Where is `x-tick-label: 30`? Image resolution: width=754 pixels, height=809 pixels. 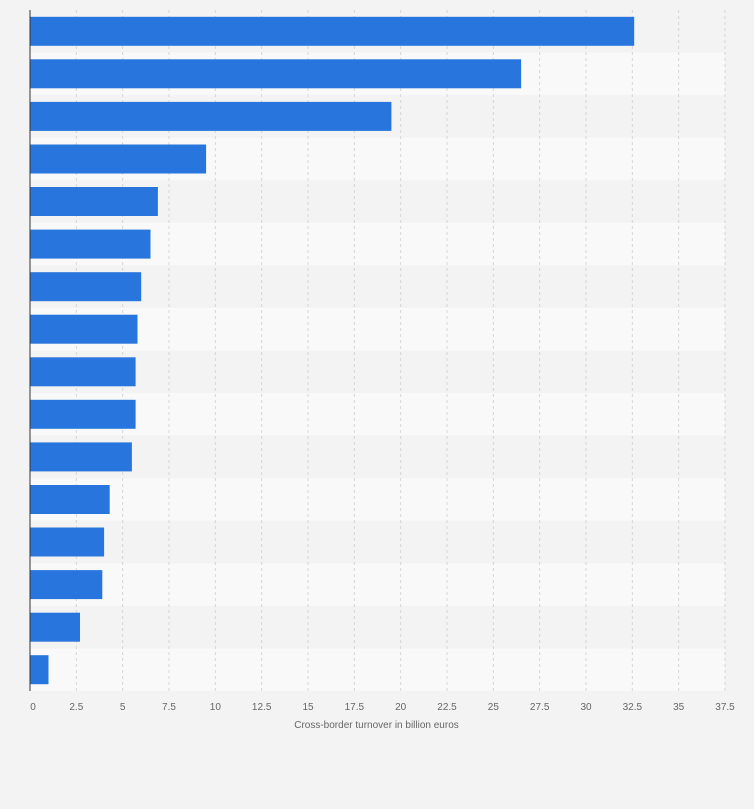
x-tick-label: 30 is located at coordinates (586, 707).